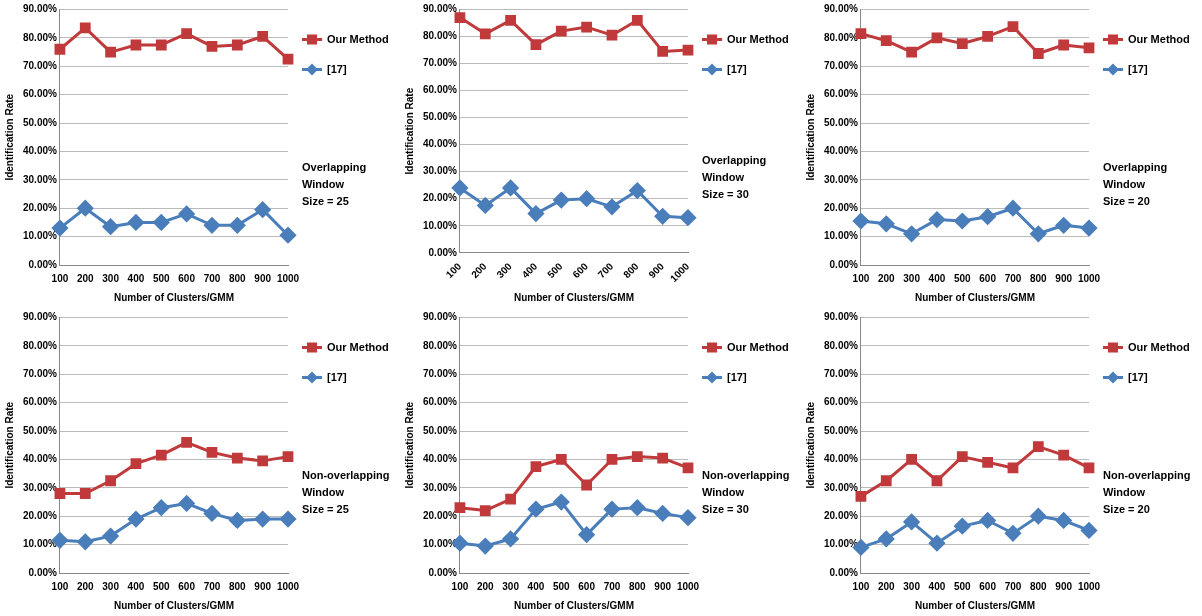  Describe the element at coordinates (734, 177) in the screenshot. I see `text: Overlapping Window Size = 30` at that location.